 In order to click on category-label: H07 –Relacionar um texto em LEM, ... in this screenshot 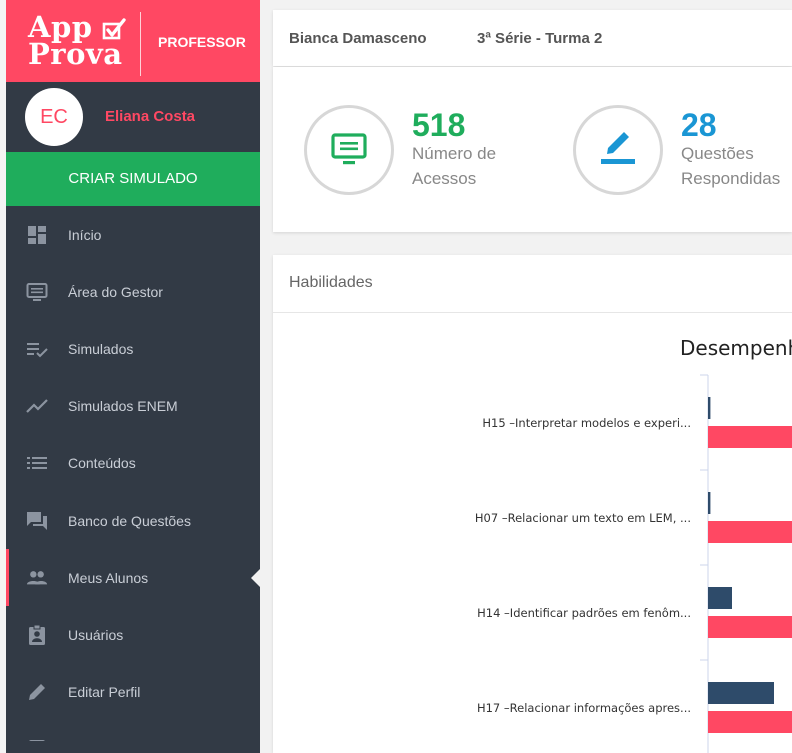, I will do `click(583, 518)`.